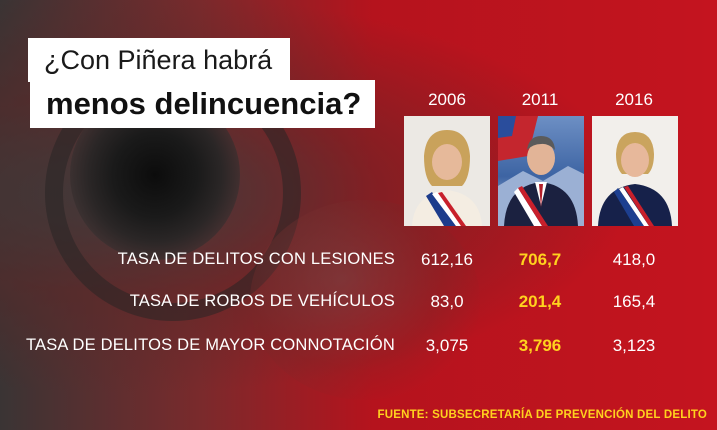 The width and height of the screenshot is (717, 430). What do you see at coordinates (447, 259) in the screenshot?
I see `cell-lesiones-2006: 612,16` at bounding box center [447, 259].